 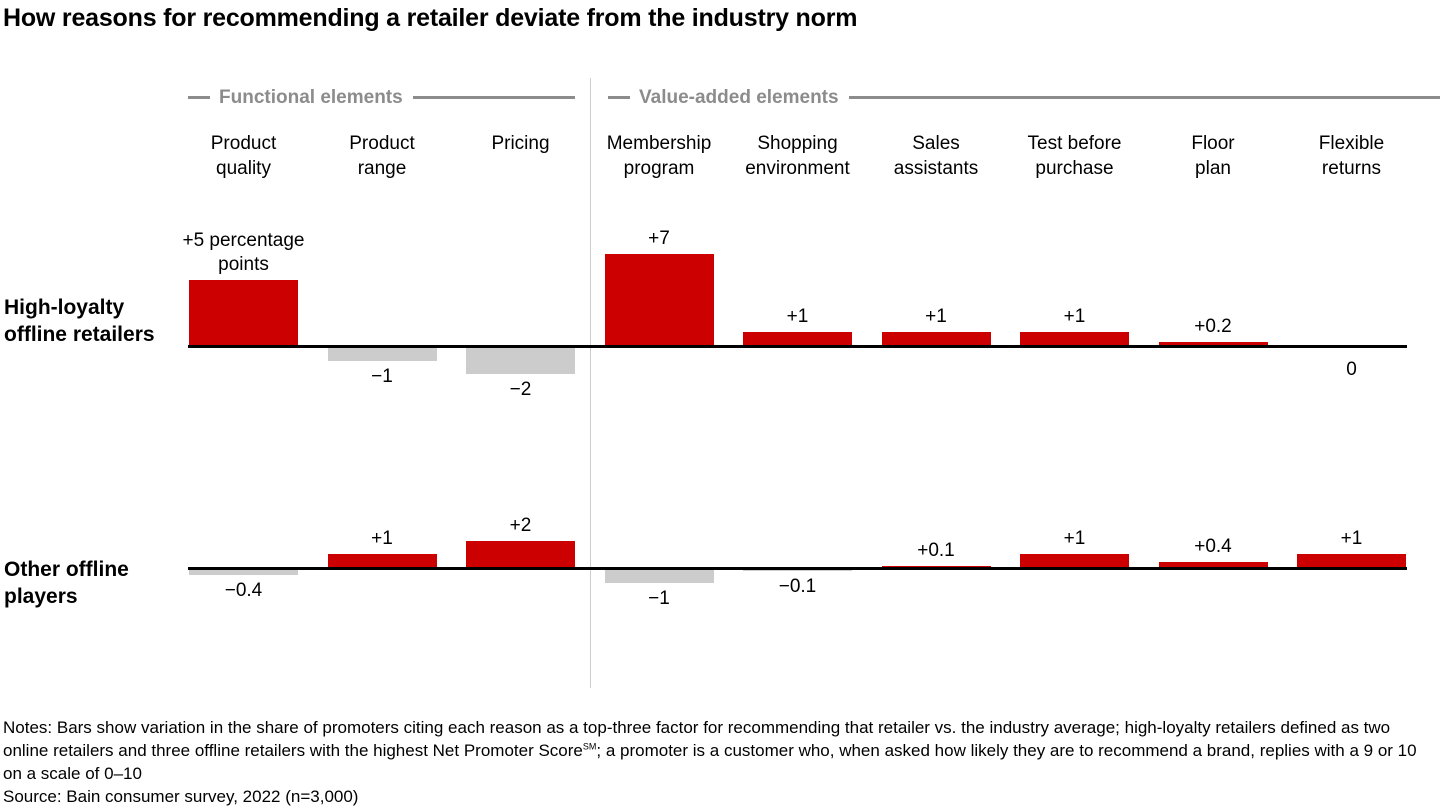 I want to click on column-header-line: range, so click(x=382, y=168).